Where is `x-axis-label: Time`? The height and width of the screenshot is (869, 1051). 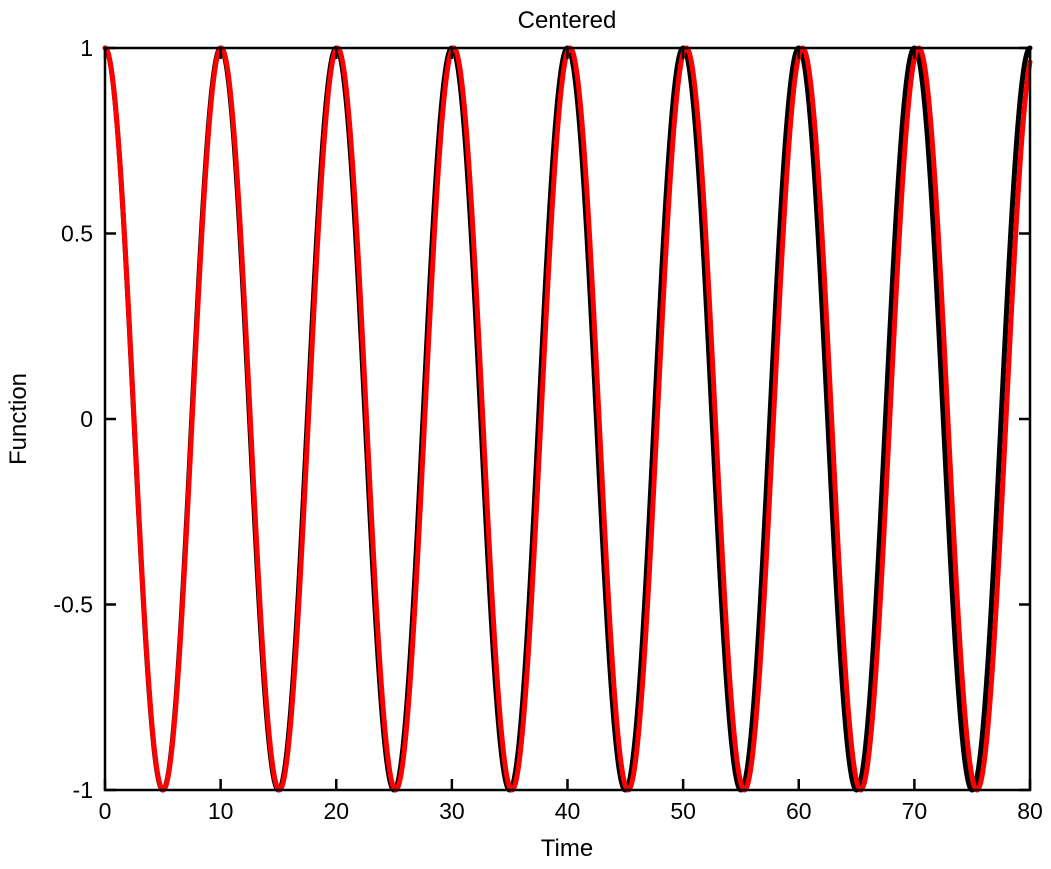
x-axis-label: Time is located at coordinates (567, 848).